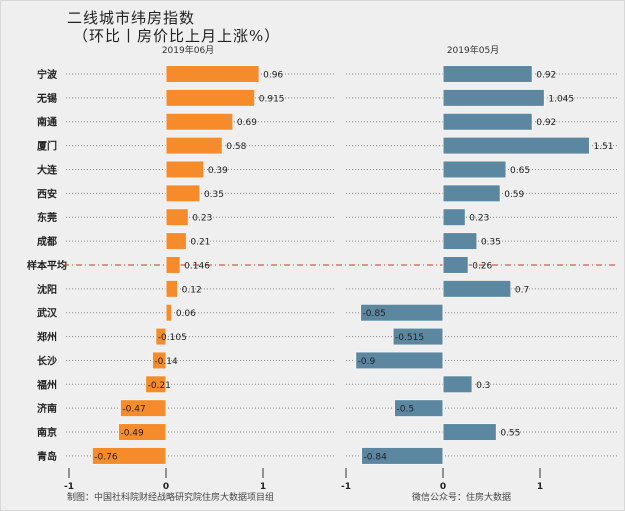  I want to click on category-label: 南京, so click(47, 432).